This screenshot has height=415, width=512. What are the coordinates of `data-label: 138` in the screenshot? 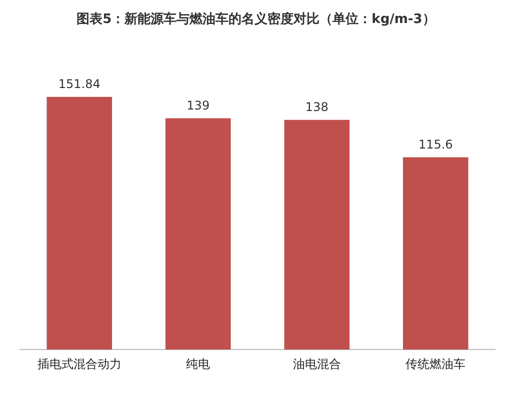 It's located at (316, 107).